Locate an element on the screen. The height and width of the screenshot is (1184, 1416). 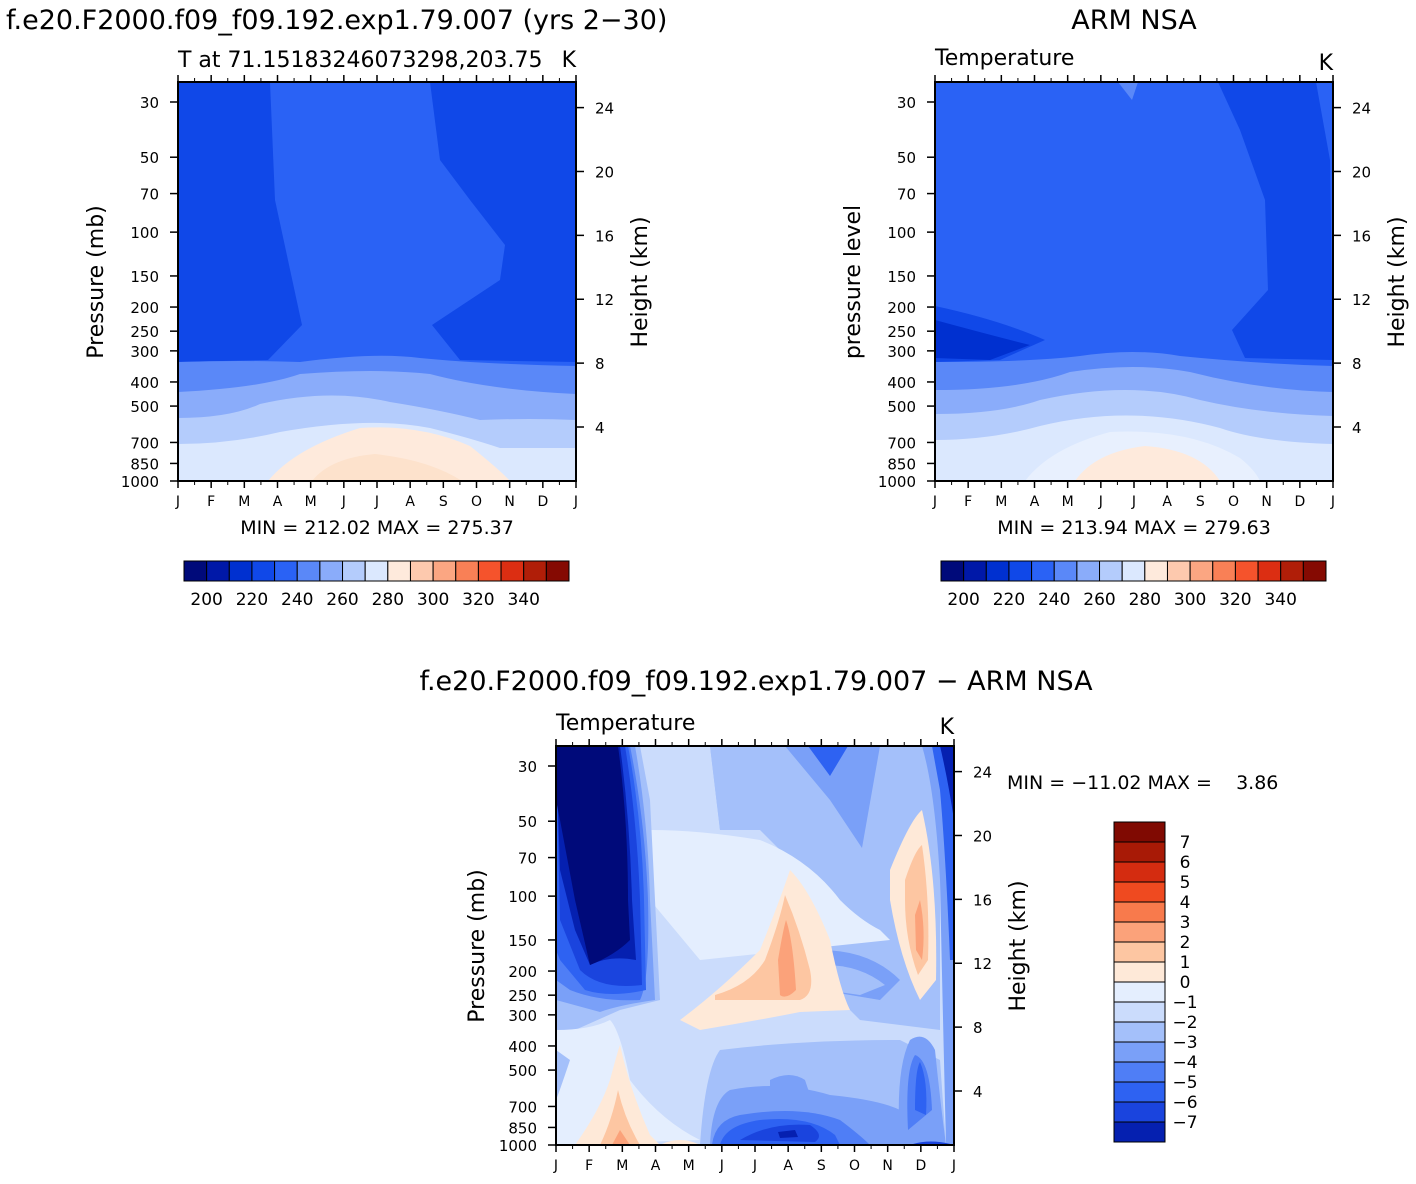
model-contour-field is located at coordinates (377, 281).